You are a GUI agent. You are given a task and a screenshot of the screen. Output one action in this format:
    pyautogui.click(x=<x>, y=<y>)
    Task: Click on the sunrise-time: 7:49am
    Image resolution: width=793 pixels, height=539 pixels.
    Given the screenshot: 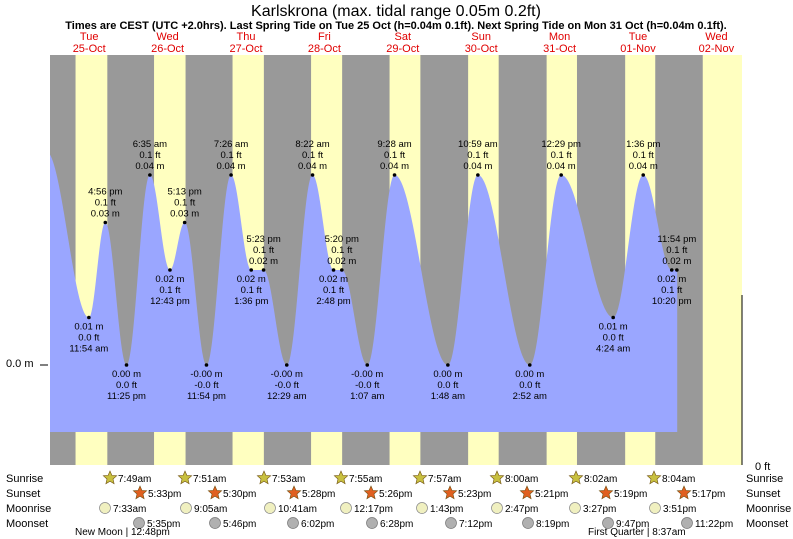 What is the action you would take?
    pyautogui.click(x=134, y=479)
    